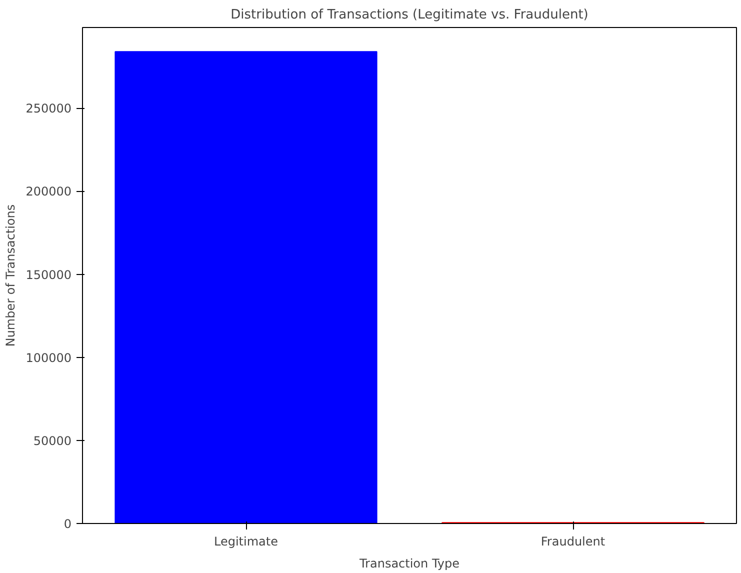  I want to click on y-tick-label: 150000, so click(49, 275).